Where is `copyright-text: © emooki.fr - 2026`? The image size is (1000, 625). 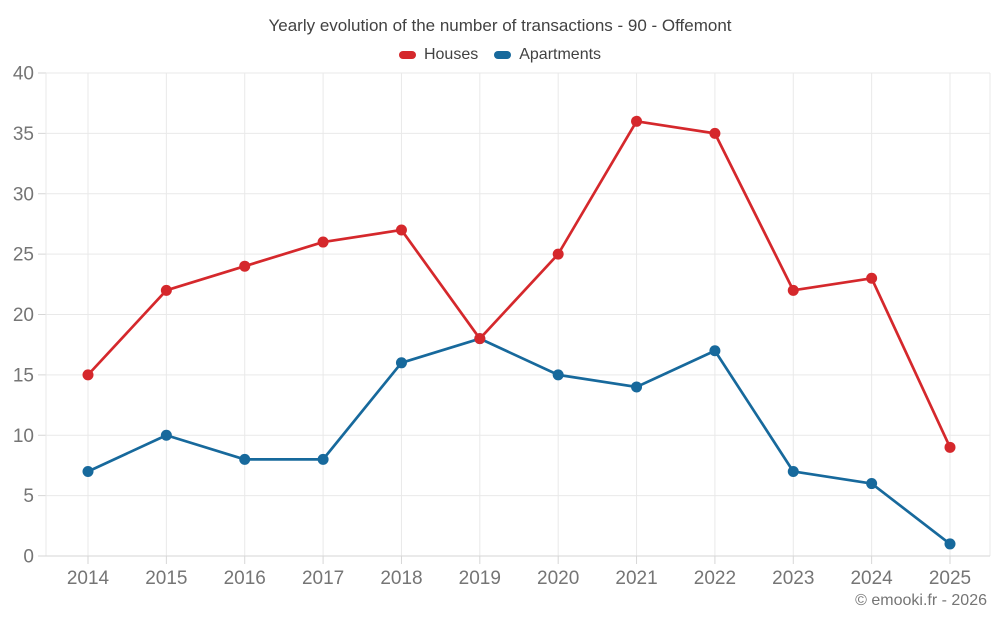
copyright-text: © emooki.fr - 2026 is located at coordinates (921, 600).